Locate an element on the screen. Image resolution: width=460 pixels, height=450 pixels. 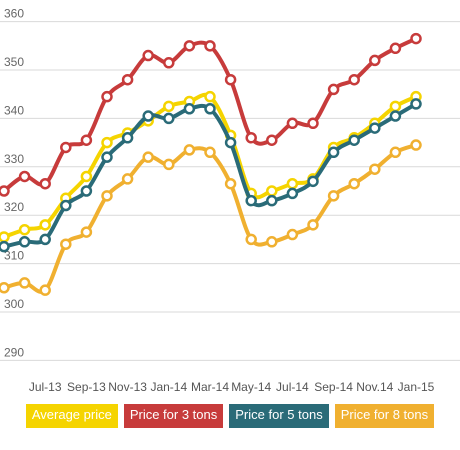
x-tick-label: Sep-13 is located at coordinates (86, 387).